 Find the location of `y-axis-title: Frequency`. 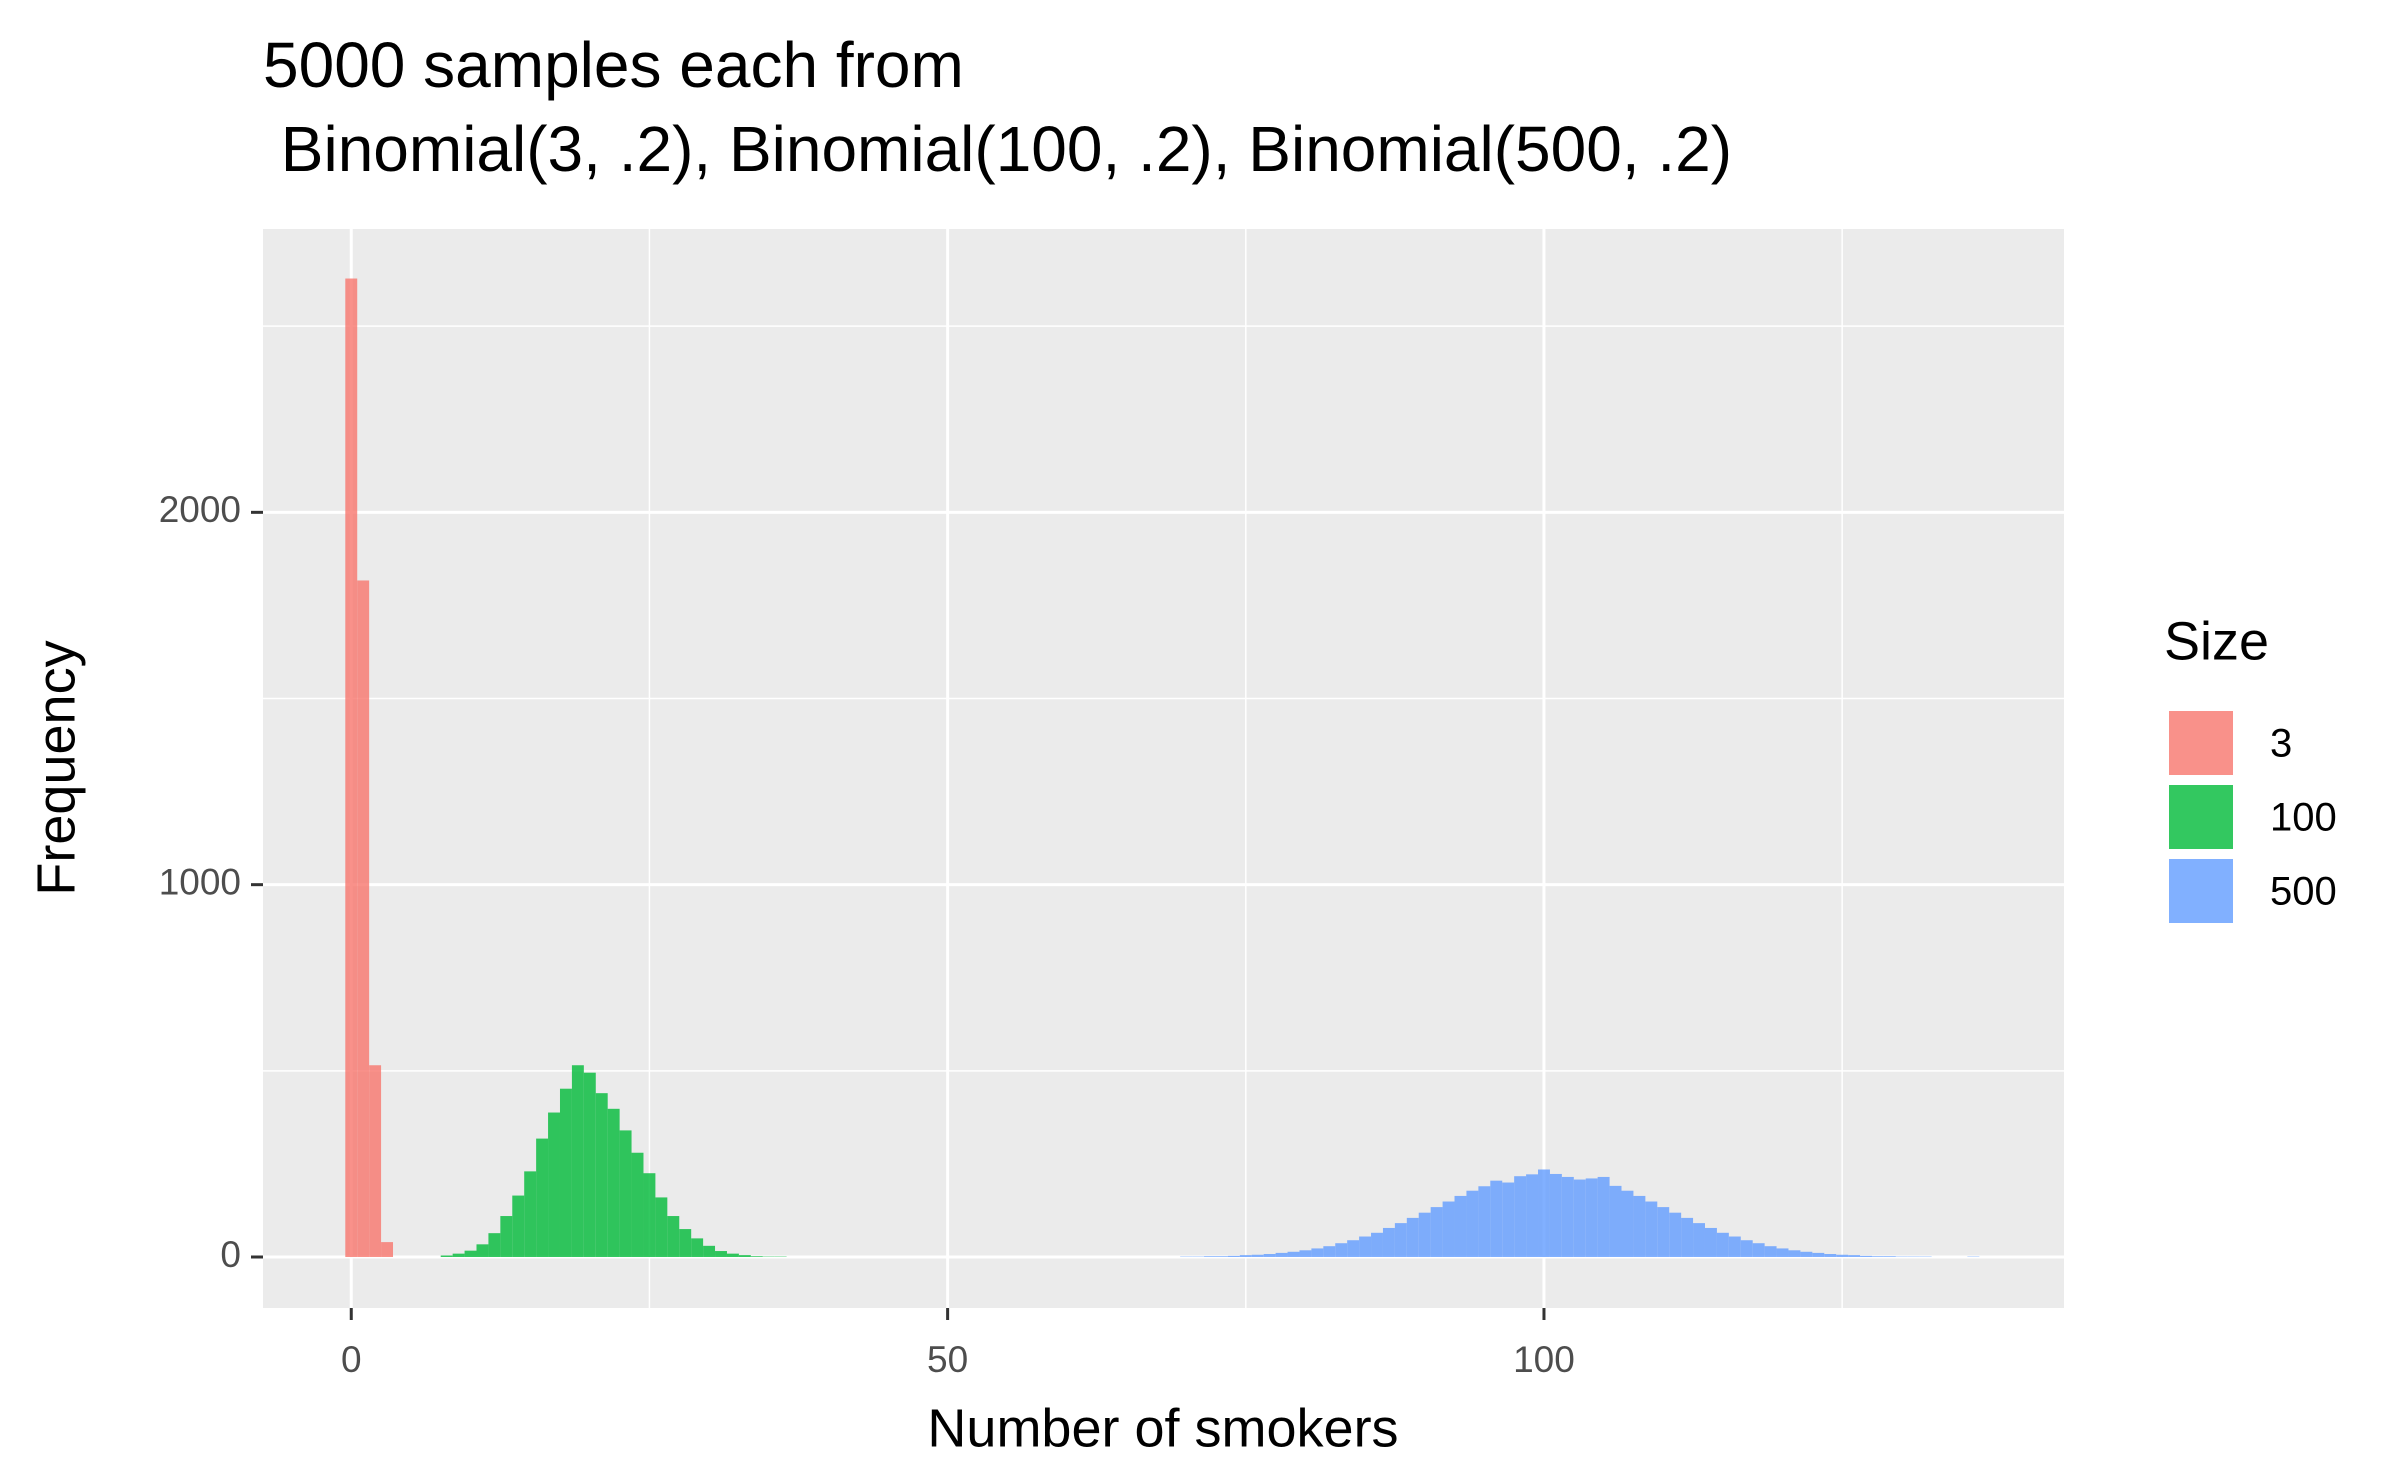

y-axis-title: Frequency is located at coordinates (56, 767).